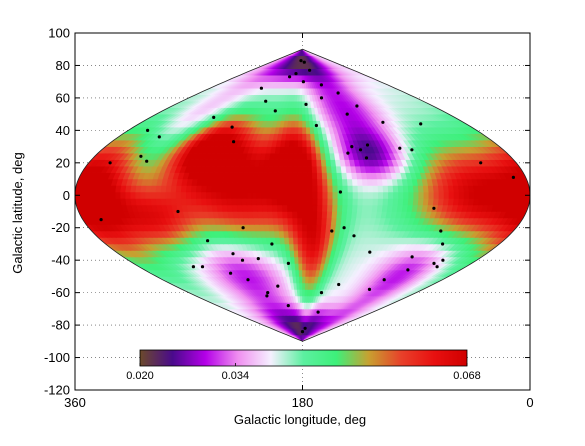  I want to click on y-tick-label-2: 60, so click(63, 97).